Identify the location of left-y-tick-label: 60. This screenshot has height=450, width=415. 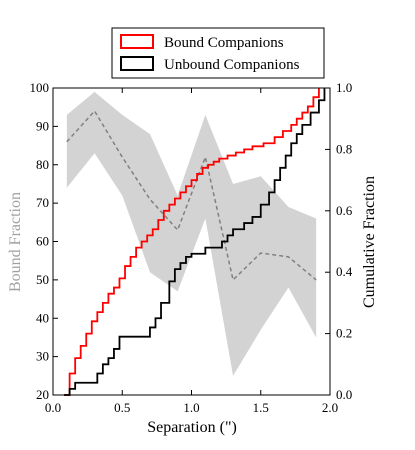
(42, 241).